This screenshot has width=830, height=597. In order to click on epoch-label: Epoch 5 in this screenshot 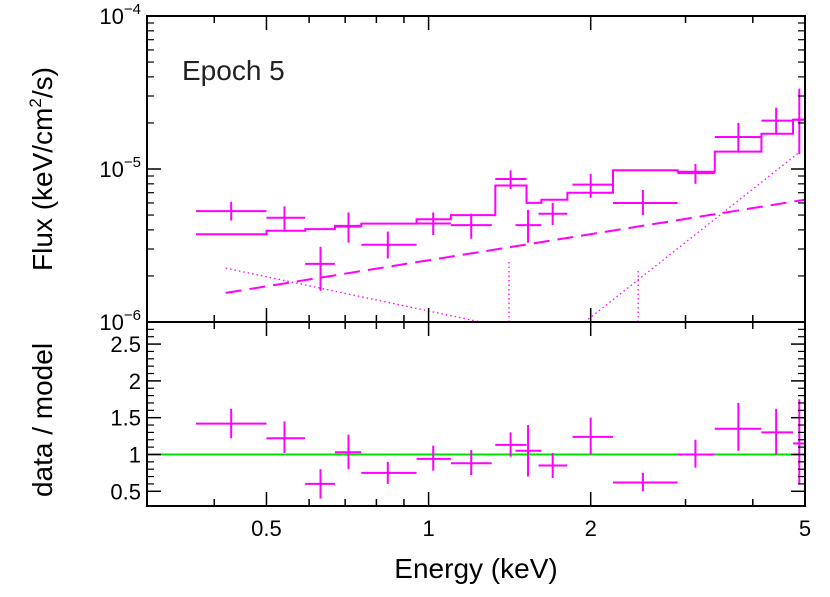, I will do `click(233, 70)`.